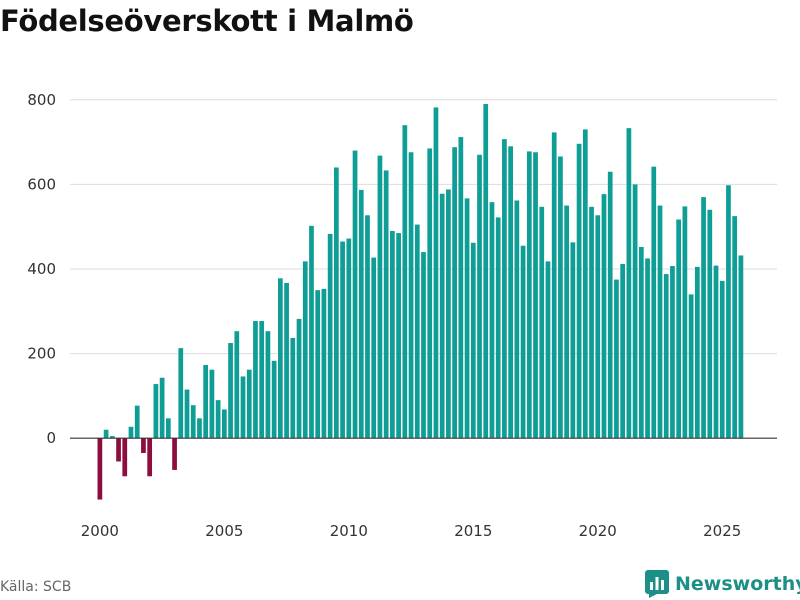 This screenshot has width=800, height=600. Describe the element at coordinates (598, 531) in the screenshot. I see `x-tick-label: 2020` at that location.